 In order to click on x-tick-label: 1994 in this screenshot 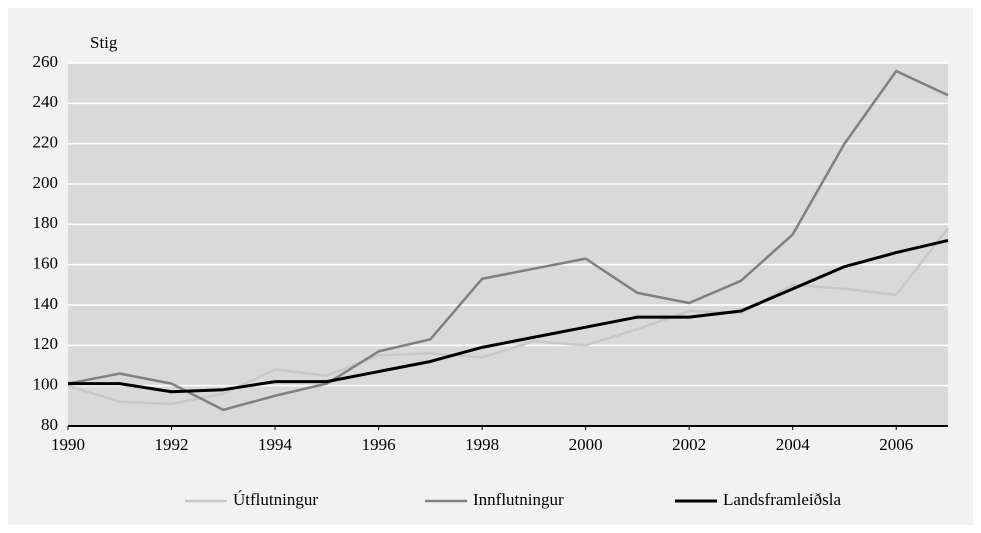, I will do `click(275, 444)`.